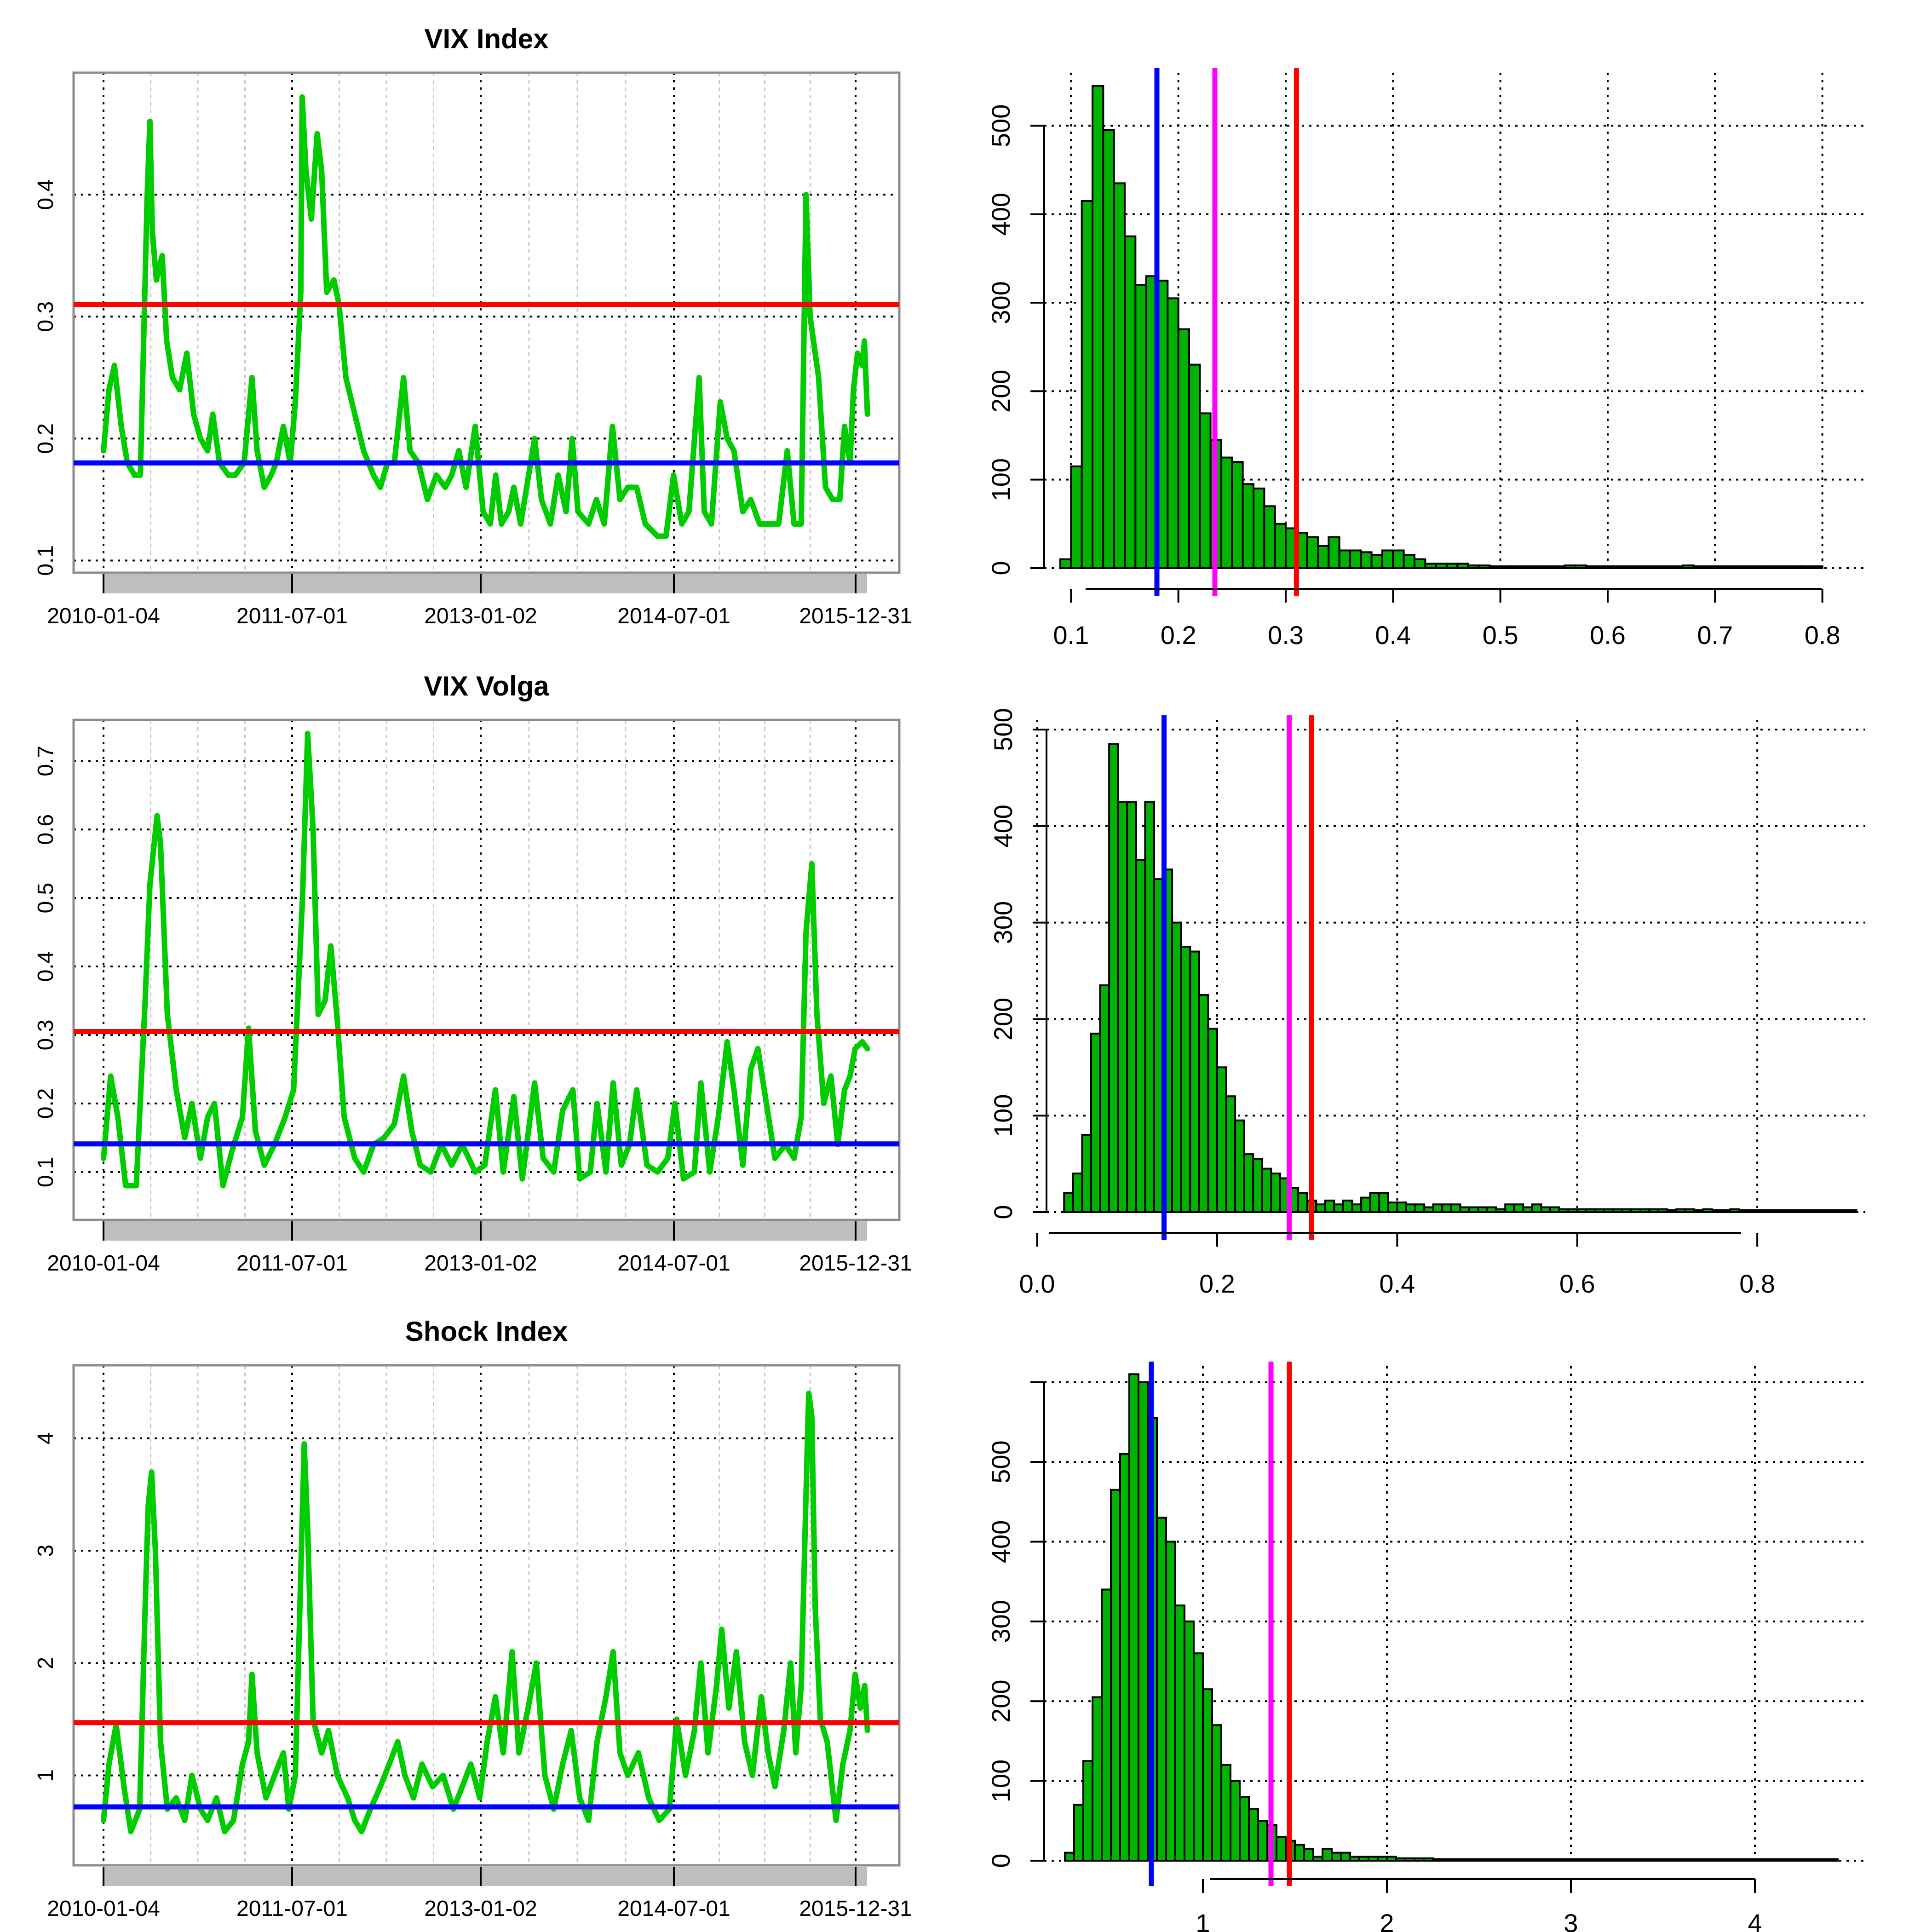 Image resolution: width=1932 pixels, height=1932 pixels. What do you see at coordinates (1217, 1283) in the screenshot?
I see `x-tick-label: 0.2` at bounding box center [1217, 1283].